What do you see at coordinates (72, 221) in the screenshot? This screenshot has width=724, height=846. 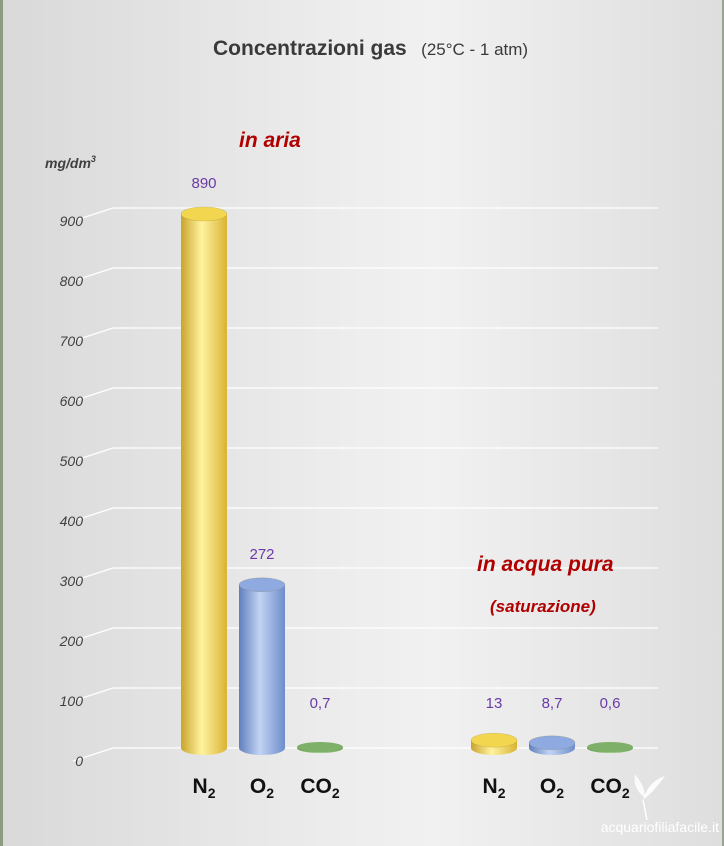 I see `y-tick-label: 900` at bounding box center [72, 221].